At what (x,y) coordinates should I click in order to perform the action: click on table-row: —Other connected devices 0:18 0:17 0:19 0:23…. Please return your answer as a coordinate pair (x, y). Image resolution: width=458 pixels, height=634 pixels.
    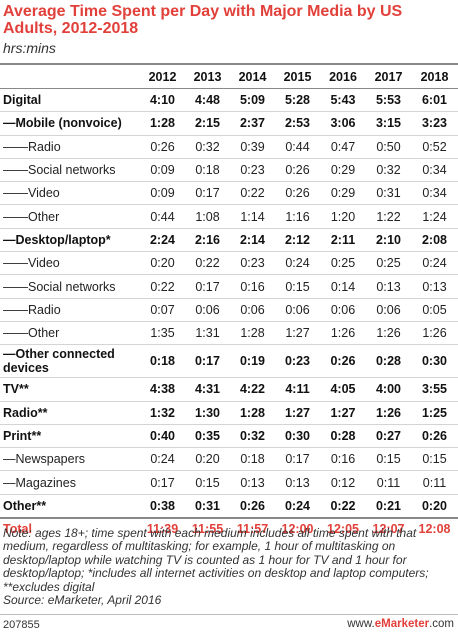
    Looking at the image, I should click on (229, 361).